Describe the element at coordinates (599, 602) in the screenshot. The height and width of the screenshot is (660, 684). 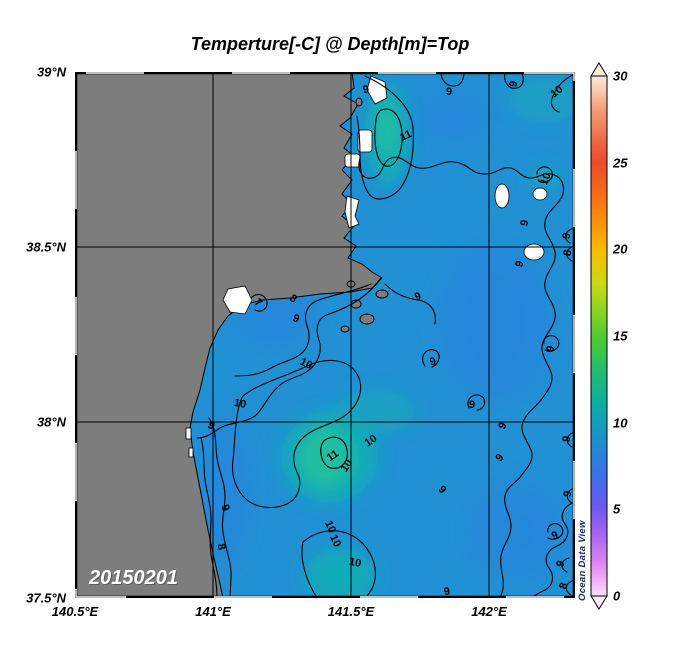
I see `colorbar-bottom-arrow` at that location.